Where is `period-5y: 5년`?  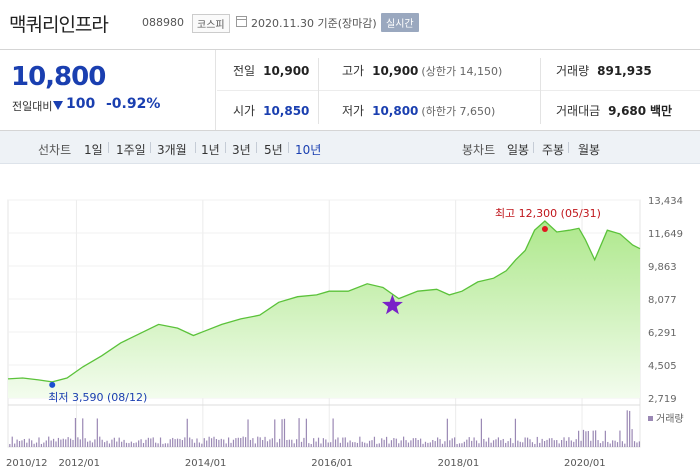
period-5y: 5년 is located at coordinates (273, 150).